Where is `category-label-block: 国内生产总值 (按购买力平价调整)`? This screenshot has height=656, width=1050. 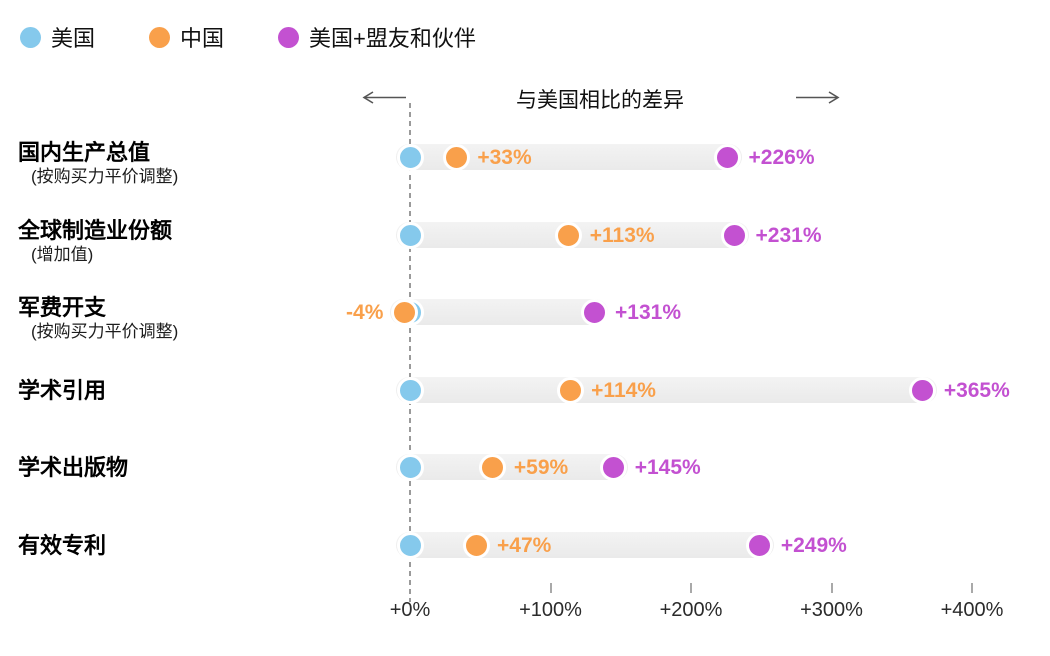 category-label-block: 国内生产总值 (按购买力平价调整) is located at coordinates (98, 163).